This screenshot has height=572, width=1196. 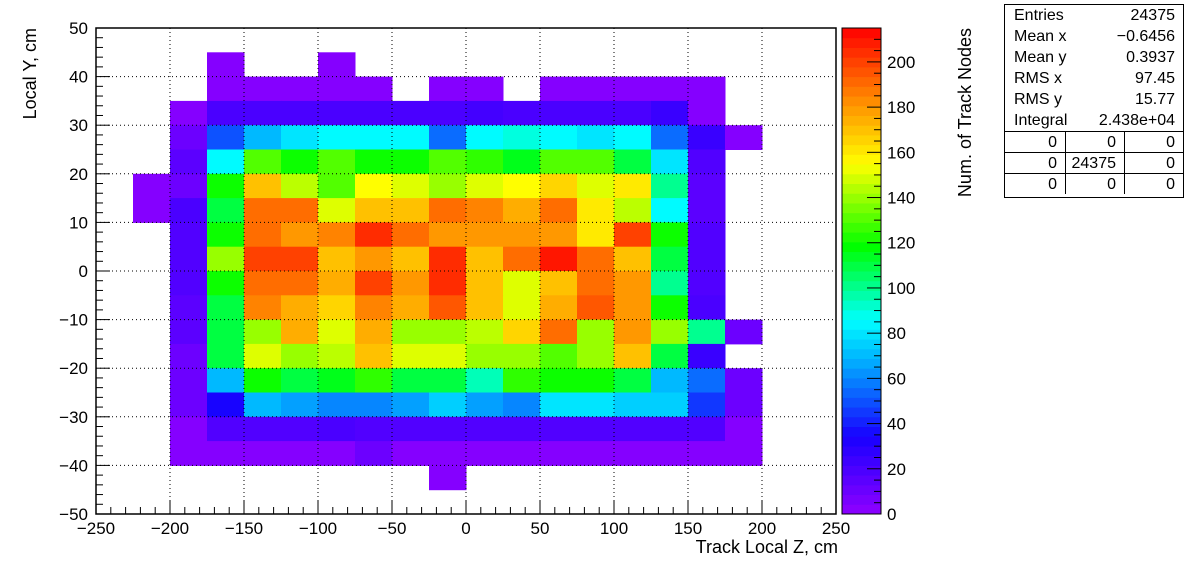 I want to click on z-tick-label: 100, so click(x=901, y=288).